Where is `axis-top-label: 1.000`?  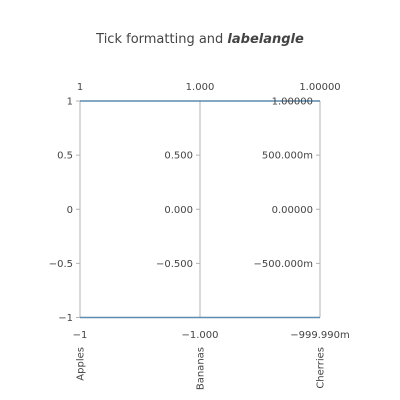 axis-top-label: 1.000 is located at coordinates (200, 87).